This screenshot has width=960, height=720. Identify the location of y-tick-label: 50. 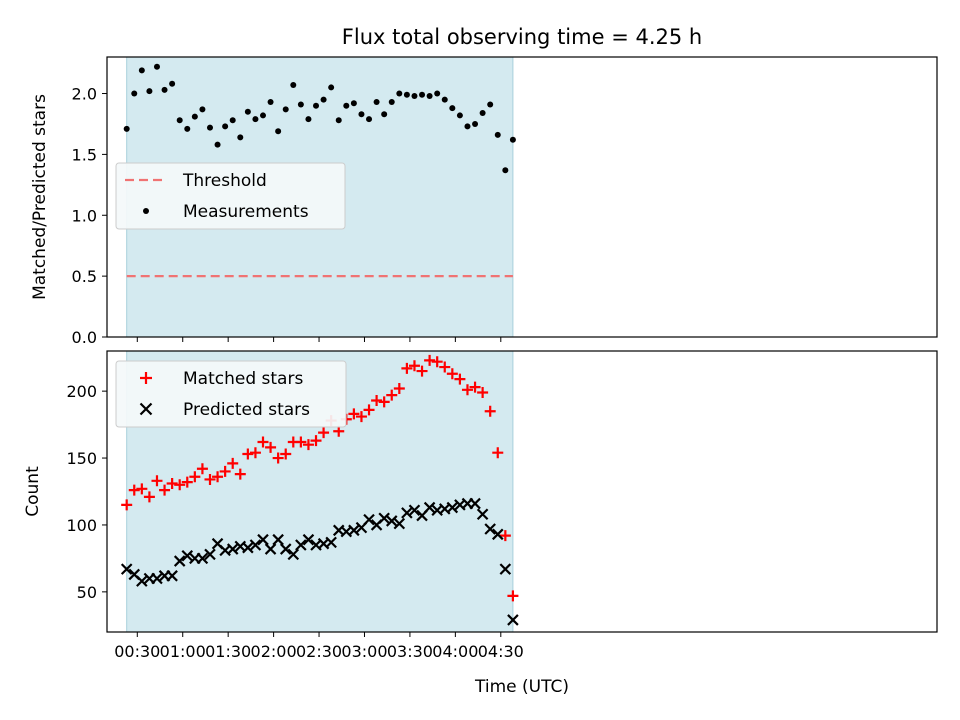
(87, 592).